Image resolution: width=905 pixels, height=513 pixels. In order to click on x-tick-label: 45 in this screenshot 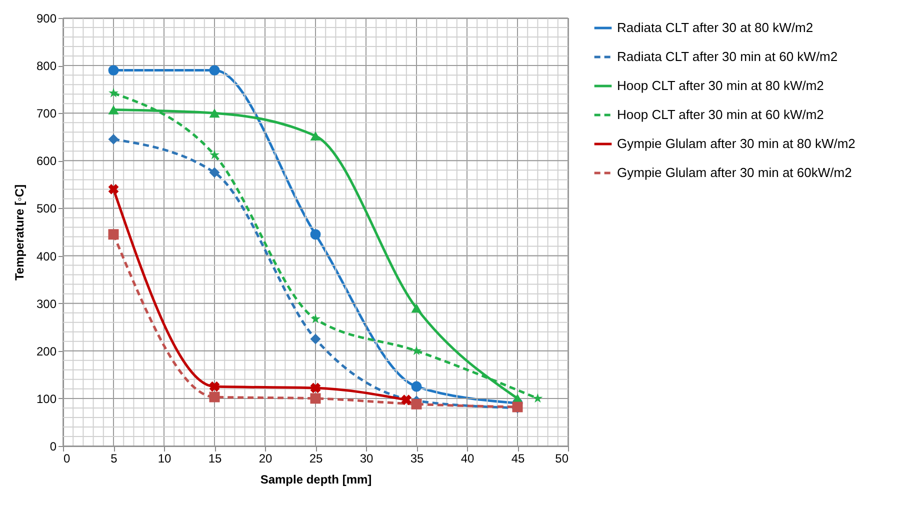, I will do `click(518, 459)`.